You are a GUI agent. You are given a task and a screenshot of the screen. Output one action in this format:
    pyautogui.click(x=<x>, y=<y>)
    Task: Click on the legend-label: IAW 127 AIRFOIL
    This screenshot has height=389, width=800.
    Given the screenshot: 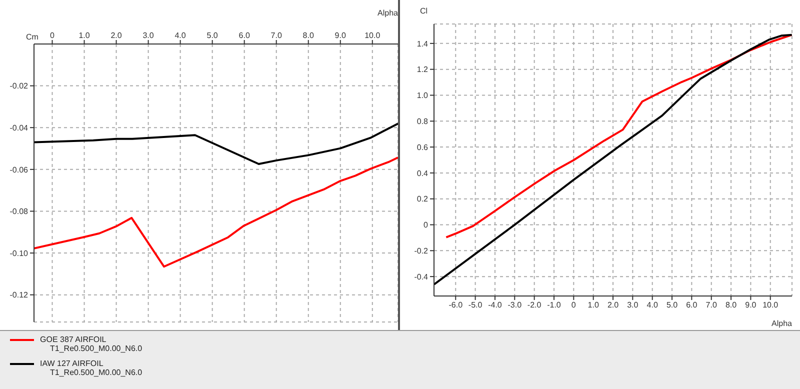 What is the action you would take?
    pyautogui.click(x=72, y=363)
    